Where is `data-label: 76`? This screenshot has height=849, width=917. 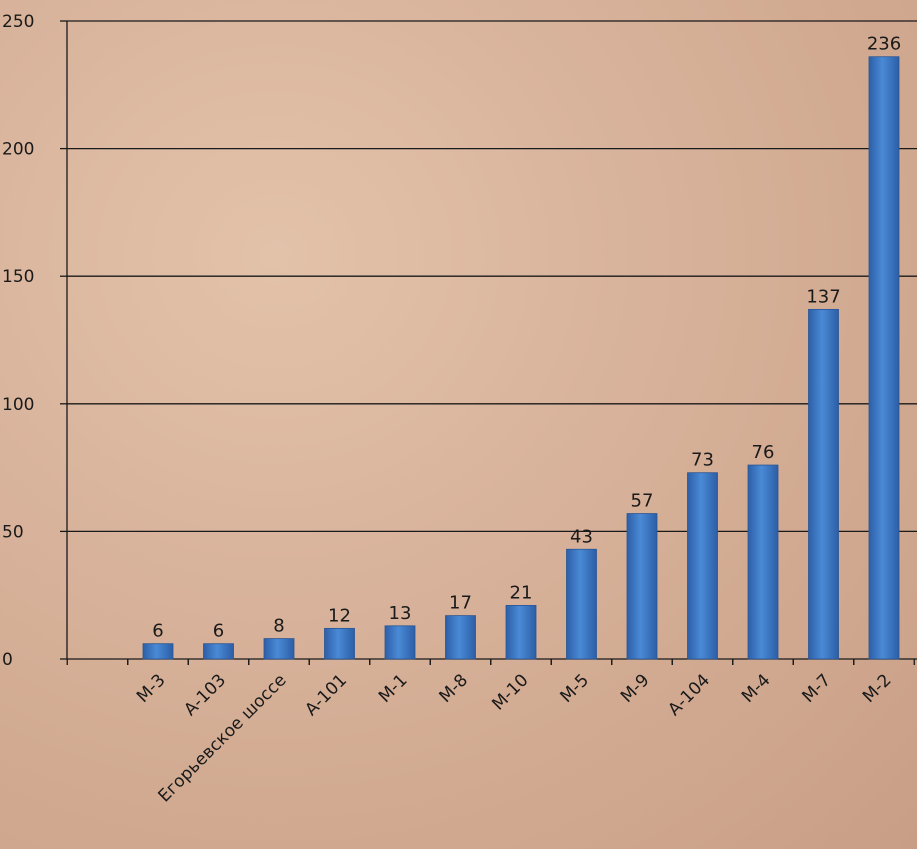
data-label: 76 is located at coordinates (763, 452).